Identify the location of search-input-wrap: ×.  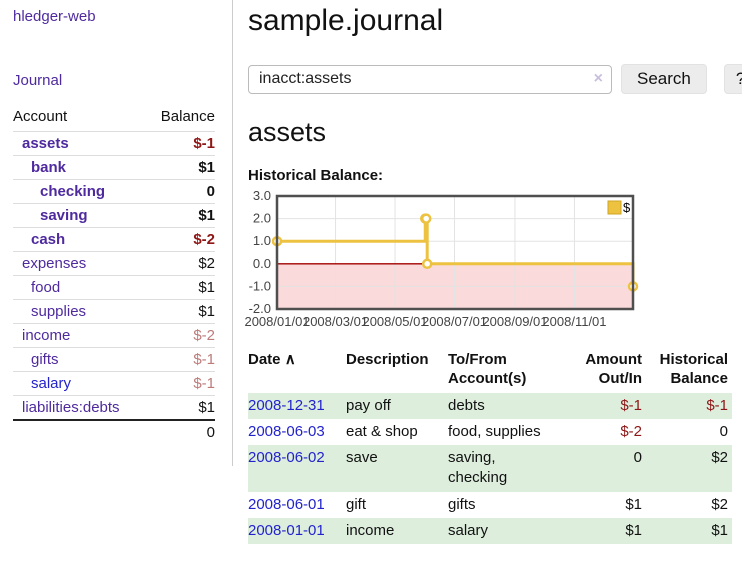
(430, 79).